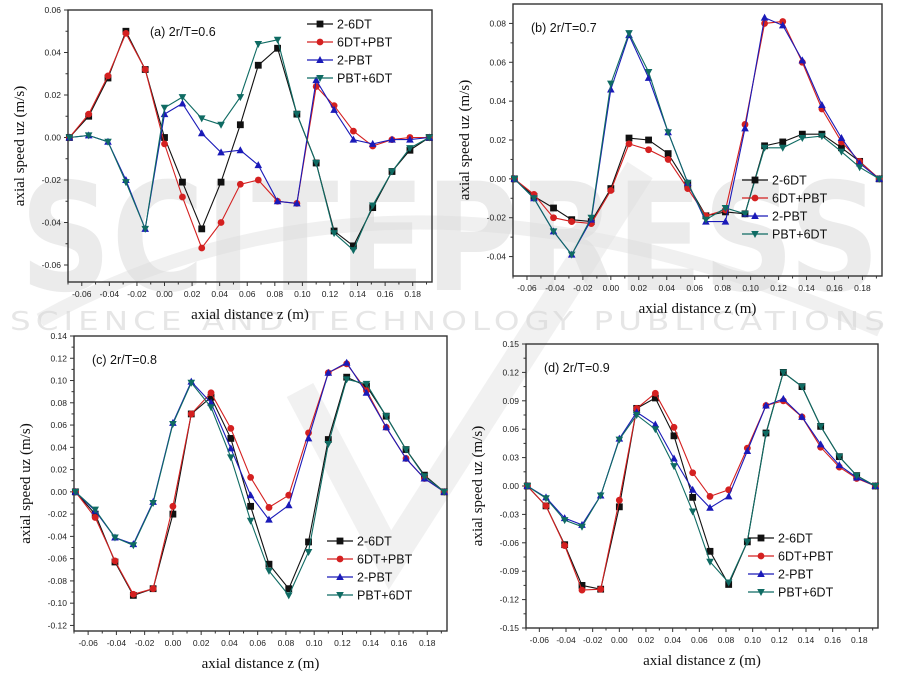 This screenshot has width=901, height=682. I want to click on x-tick-label: 0.08, so click(726, 640).